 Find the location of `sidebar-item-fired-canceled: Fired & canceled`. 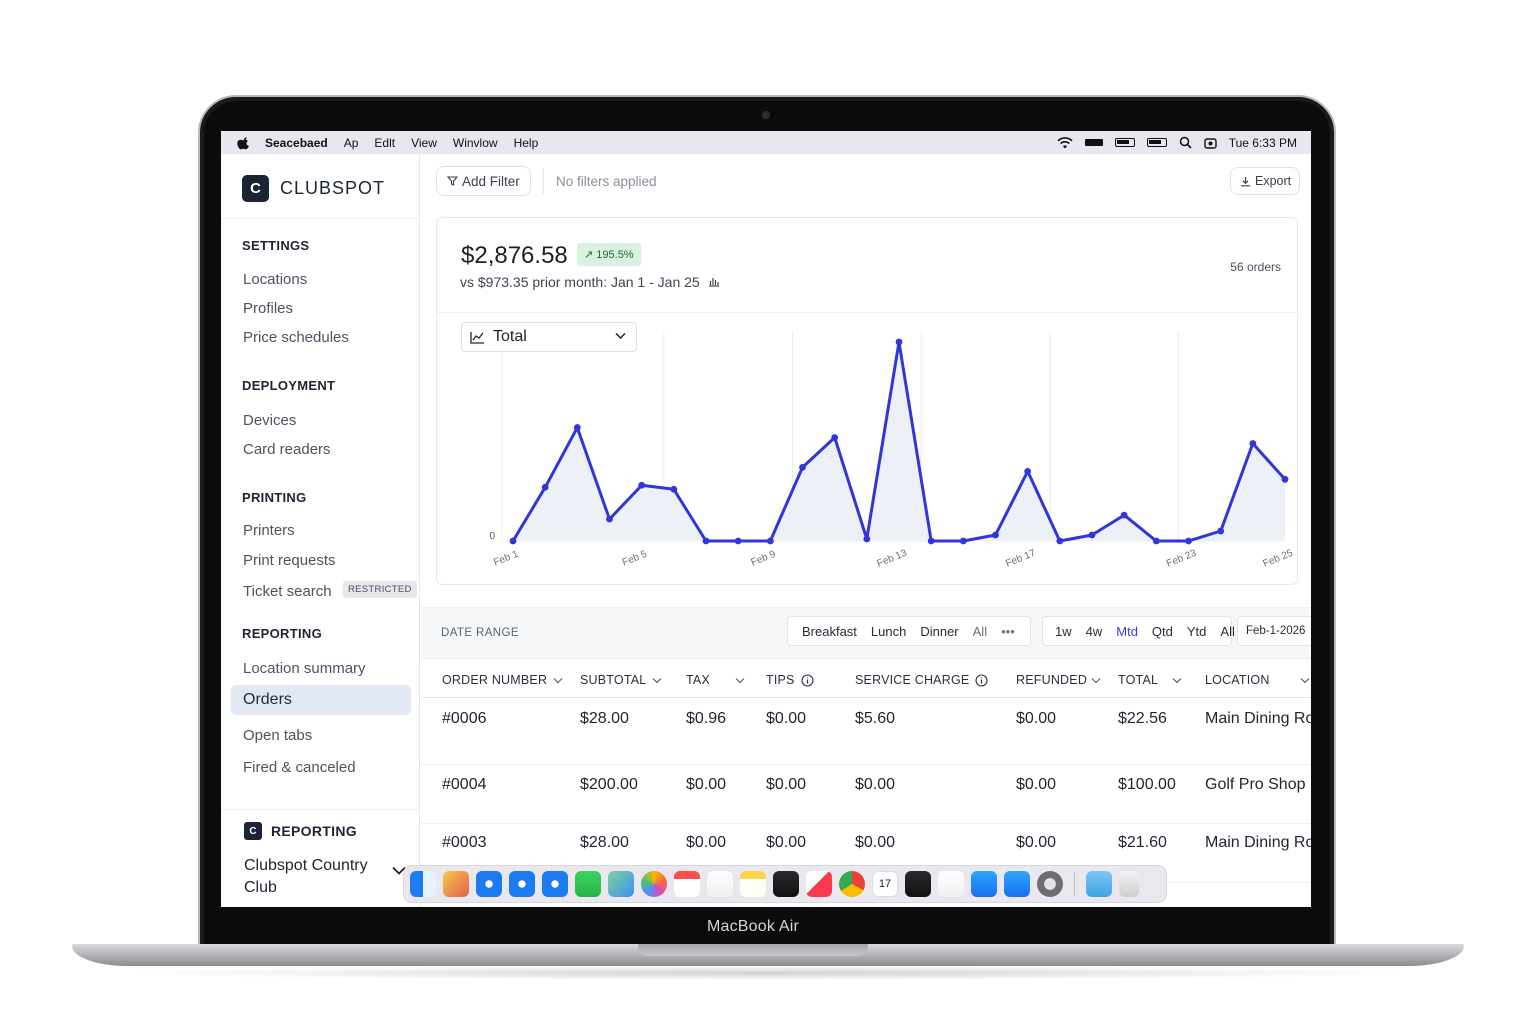

sidebar-item-fired-canceled: Fired & canceled is located at coordinates (299, 767).